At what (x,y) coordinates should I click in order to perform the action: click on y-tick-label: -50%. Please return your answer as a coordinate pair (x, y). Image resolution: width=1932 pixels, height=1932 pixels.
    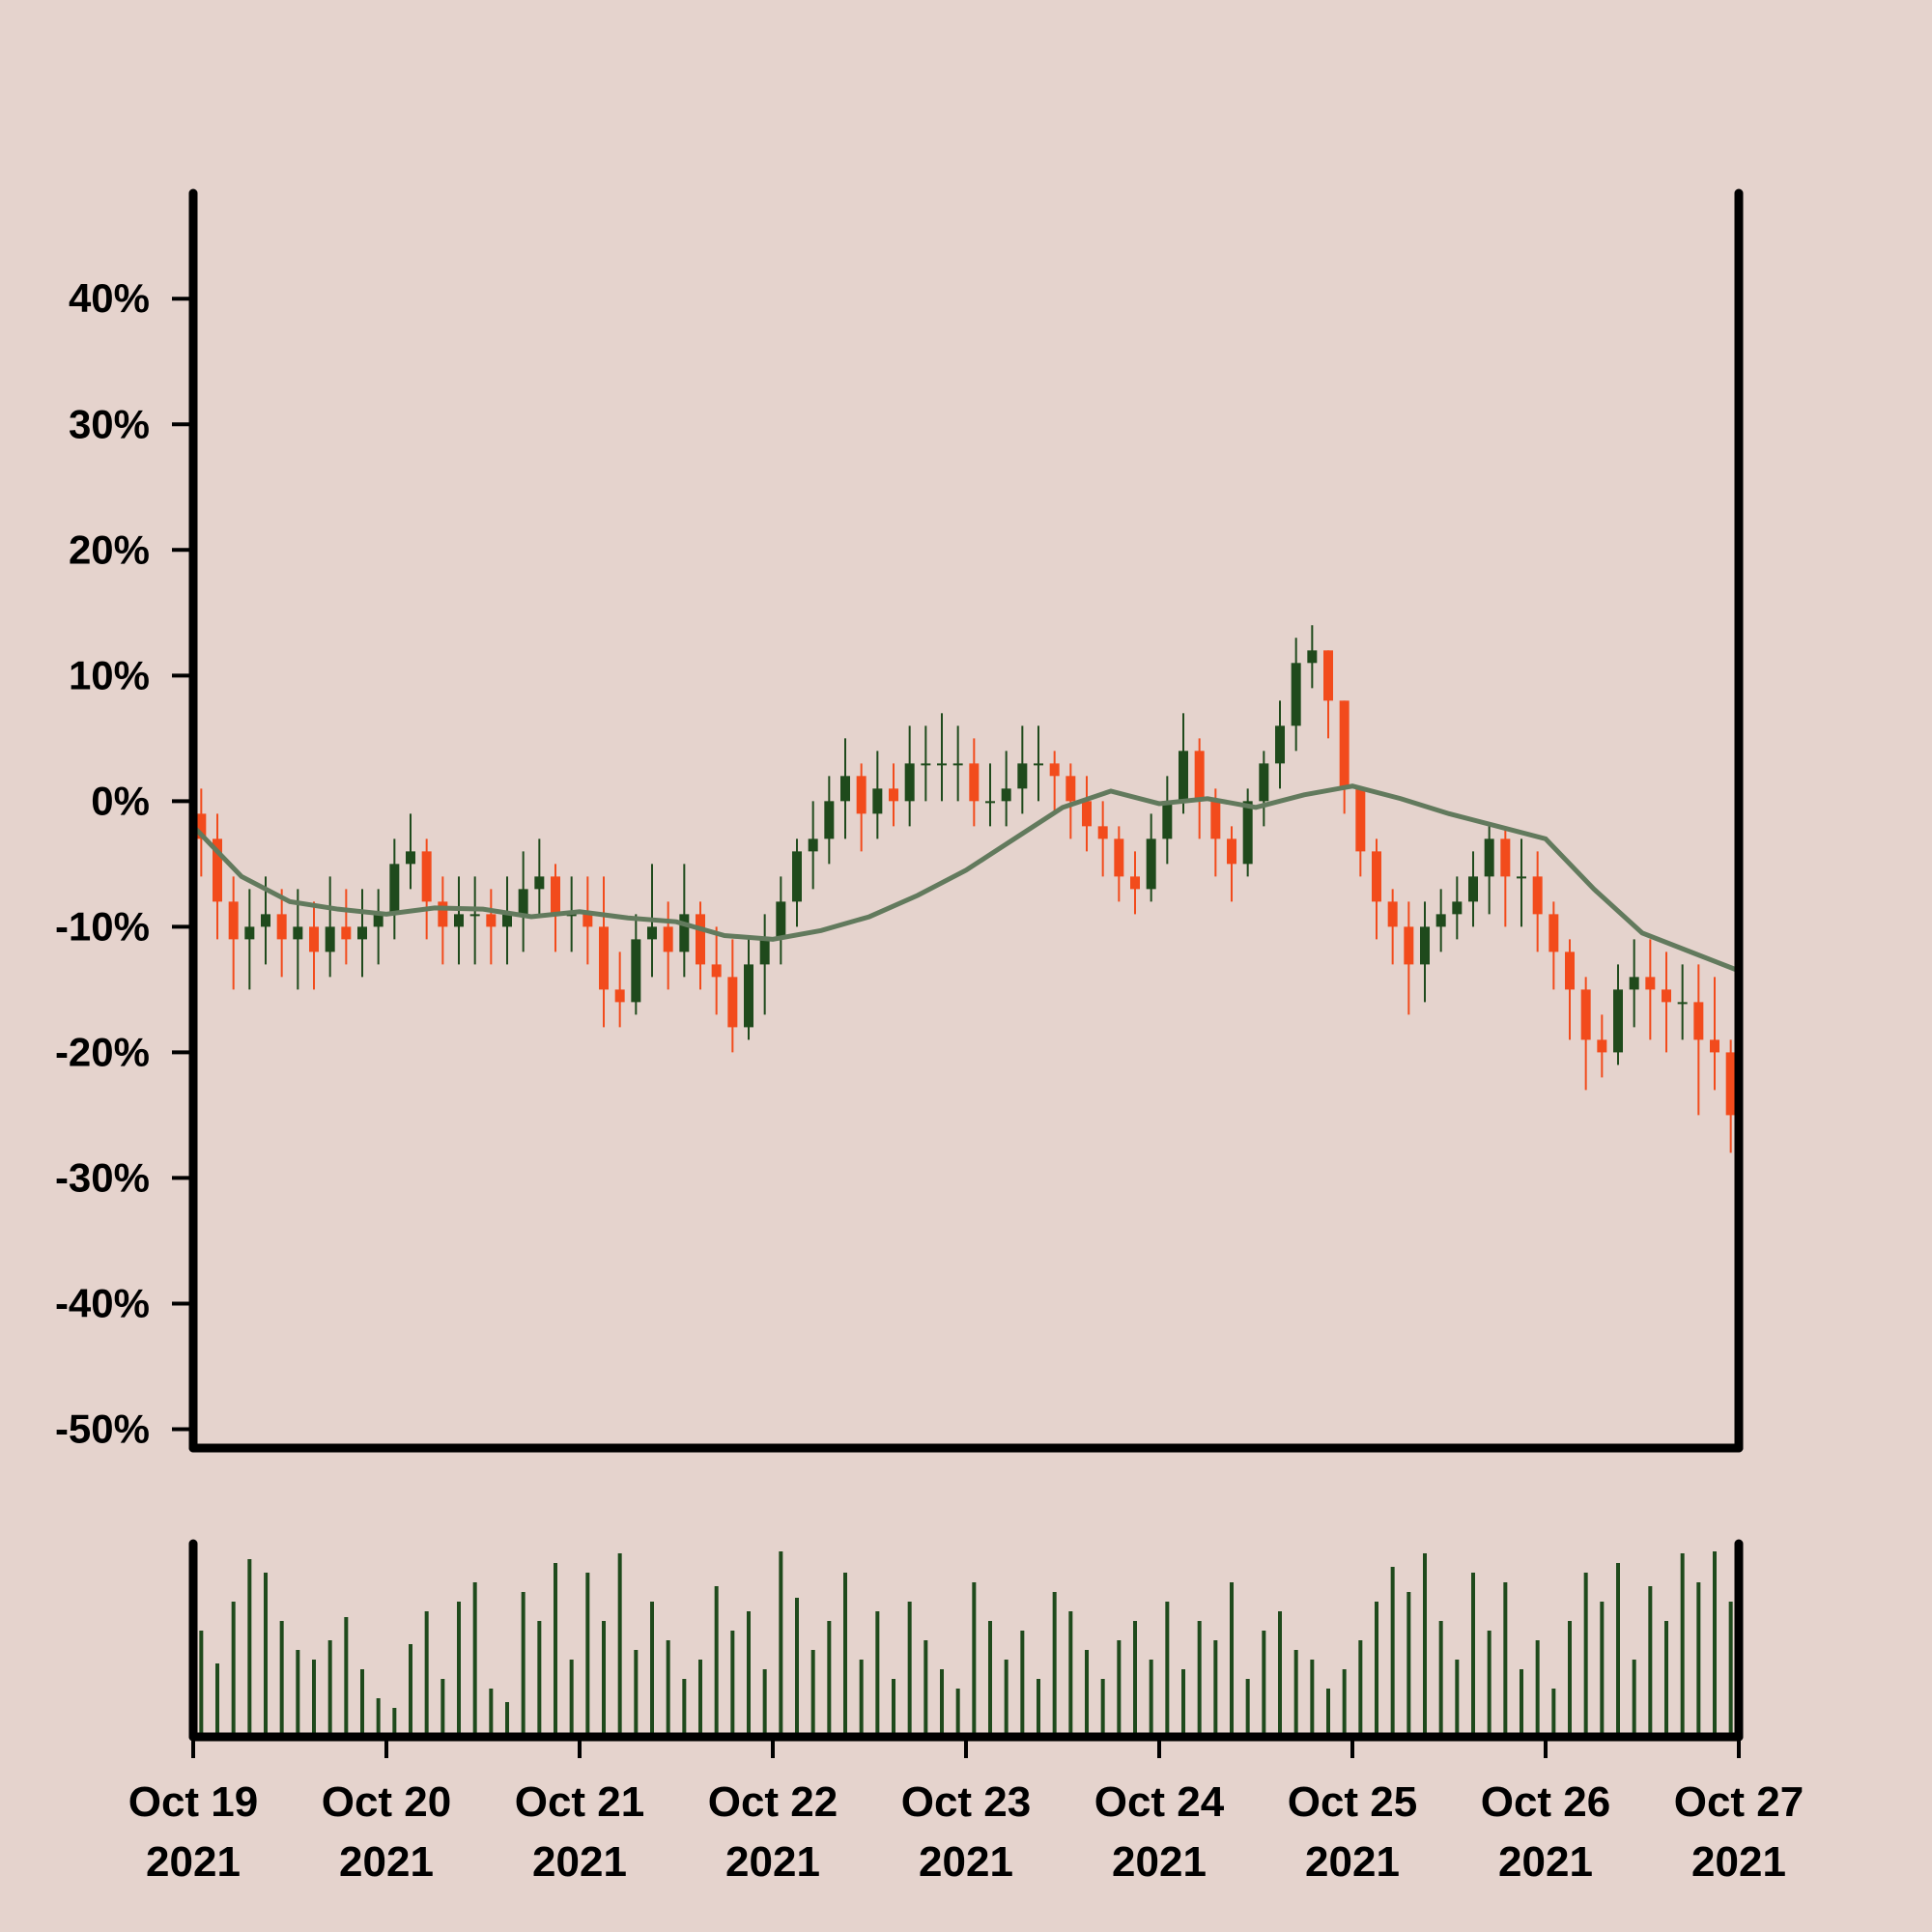
    Looking at the image, I should click on (102, 1428).